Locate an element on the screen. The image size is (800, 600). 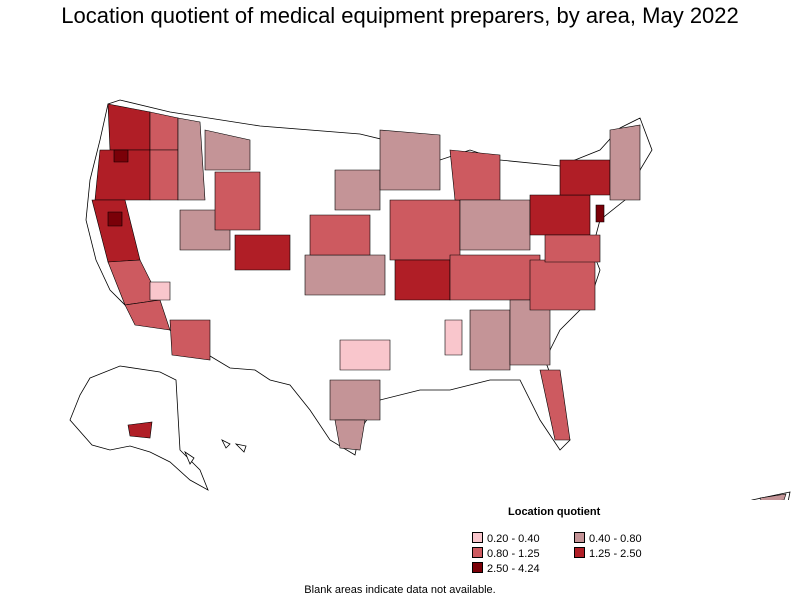
region-michigan is located at coordinates (475, 175).